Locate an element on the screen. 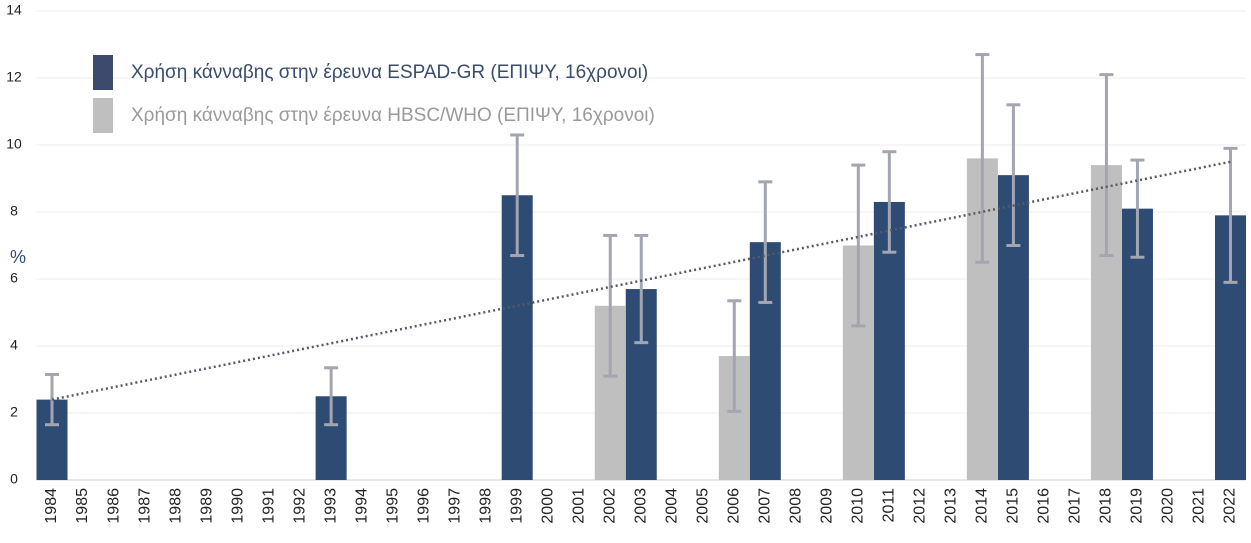 The height and width of the screenshot is (543, 1251). x-tick-label: 2021 is located at coordinates (1199, 506).